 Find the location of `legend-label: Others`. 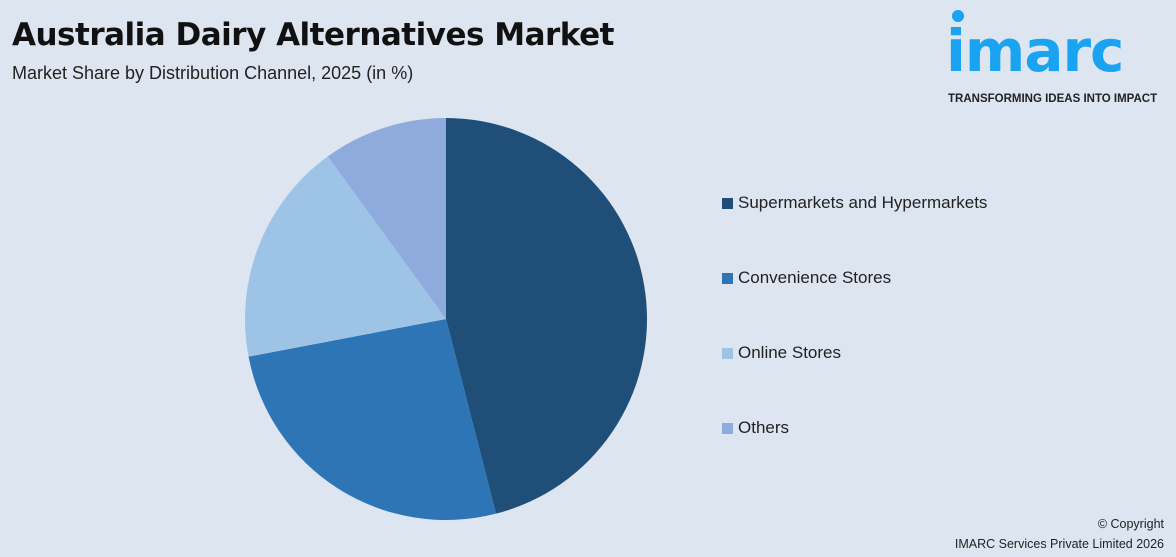

legend-label: Others is located at coordinates (764, 427).